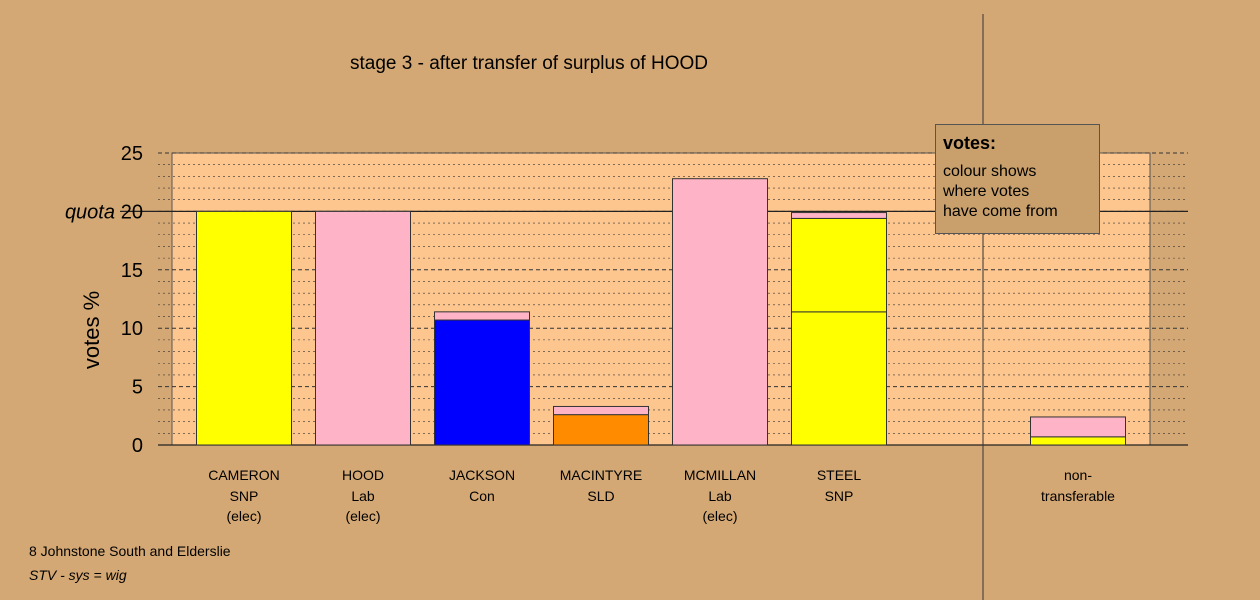  Describe the element at coordinates (990, 171) in the screenshot. I see `legend-line: colour shows` at that location.